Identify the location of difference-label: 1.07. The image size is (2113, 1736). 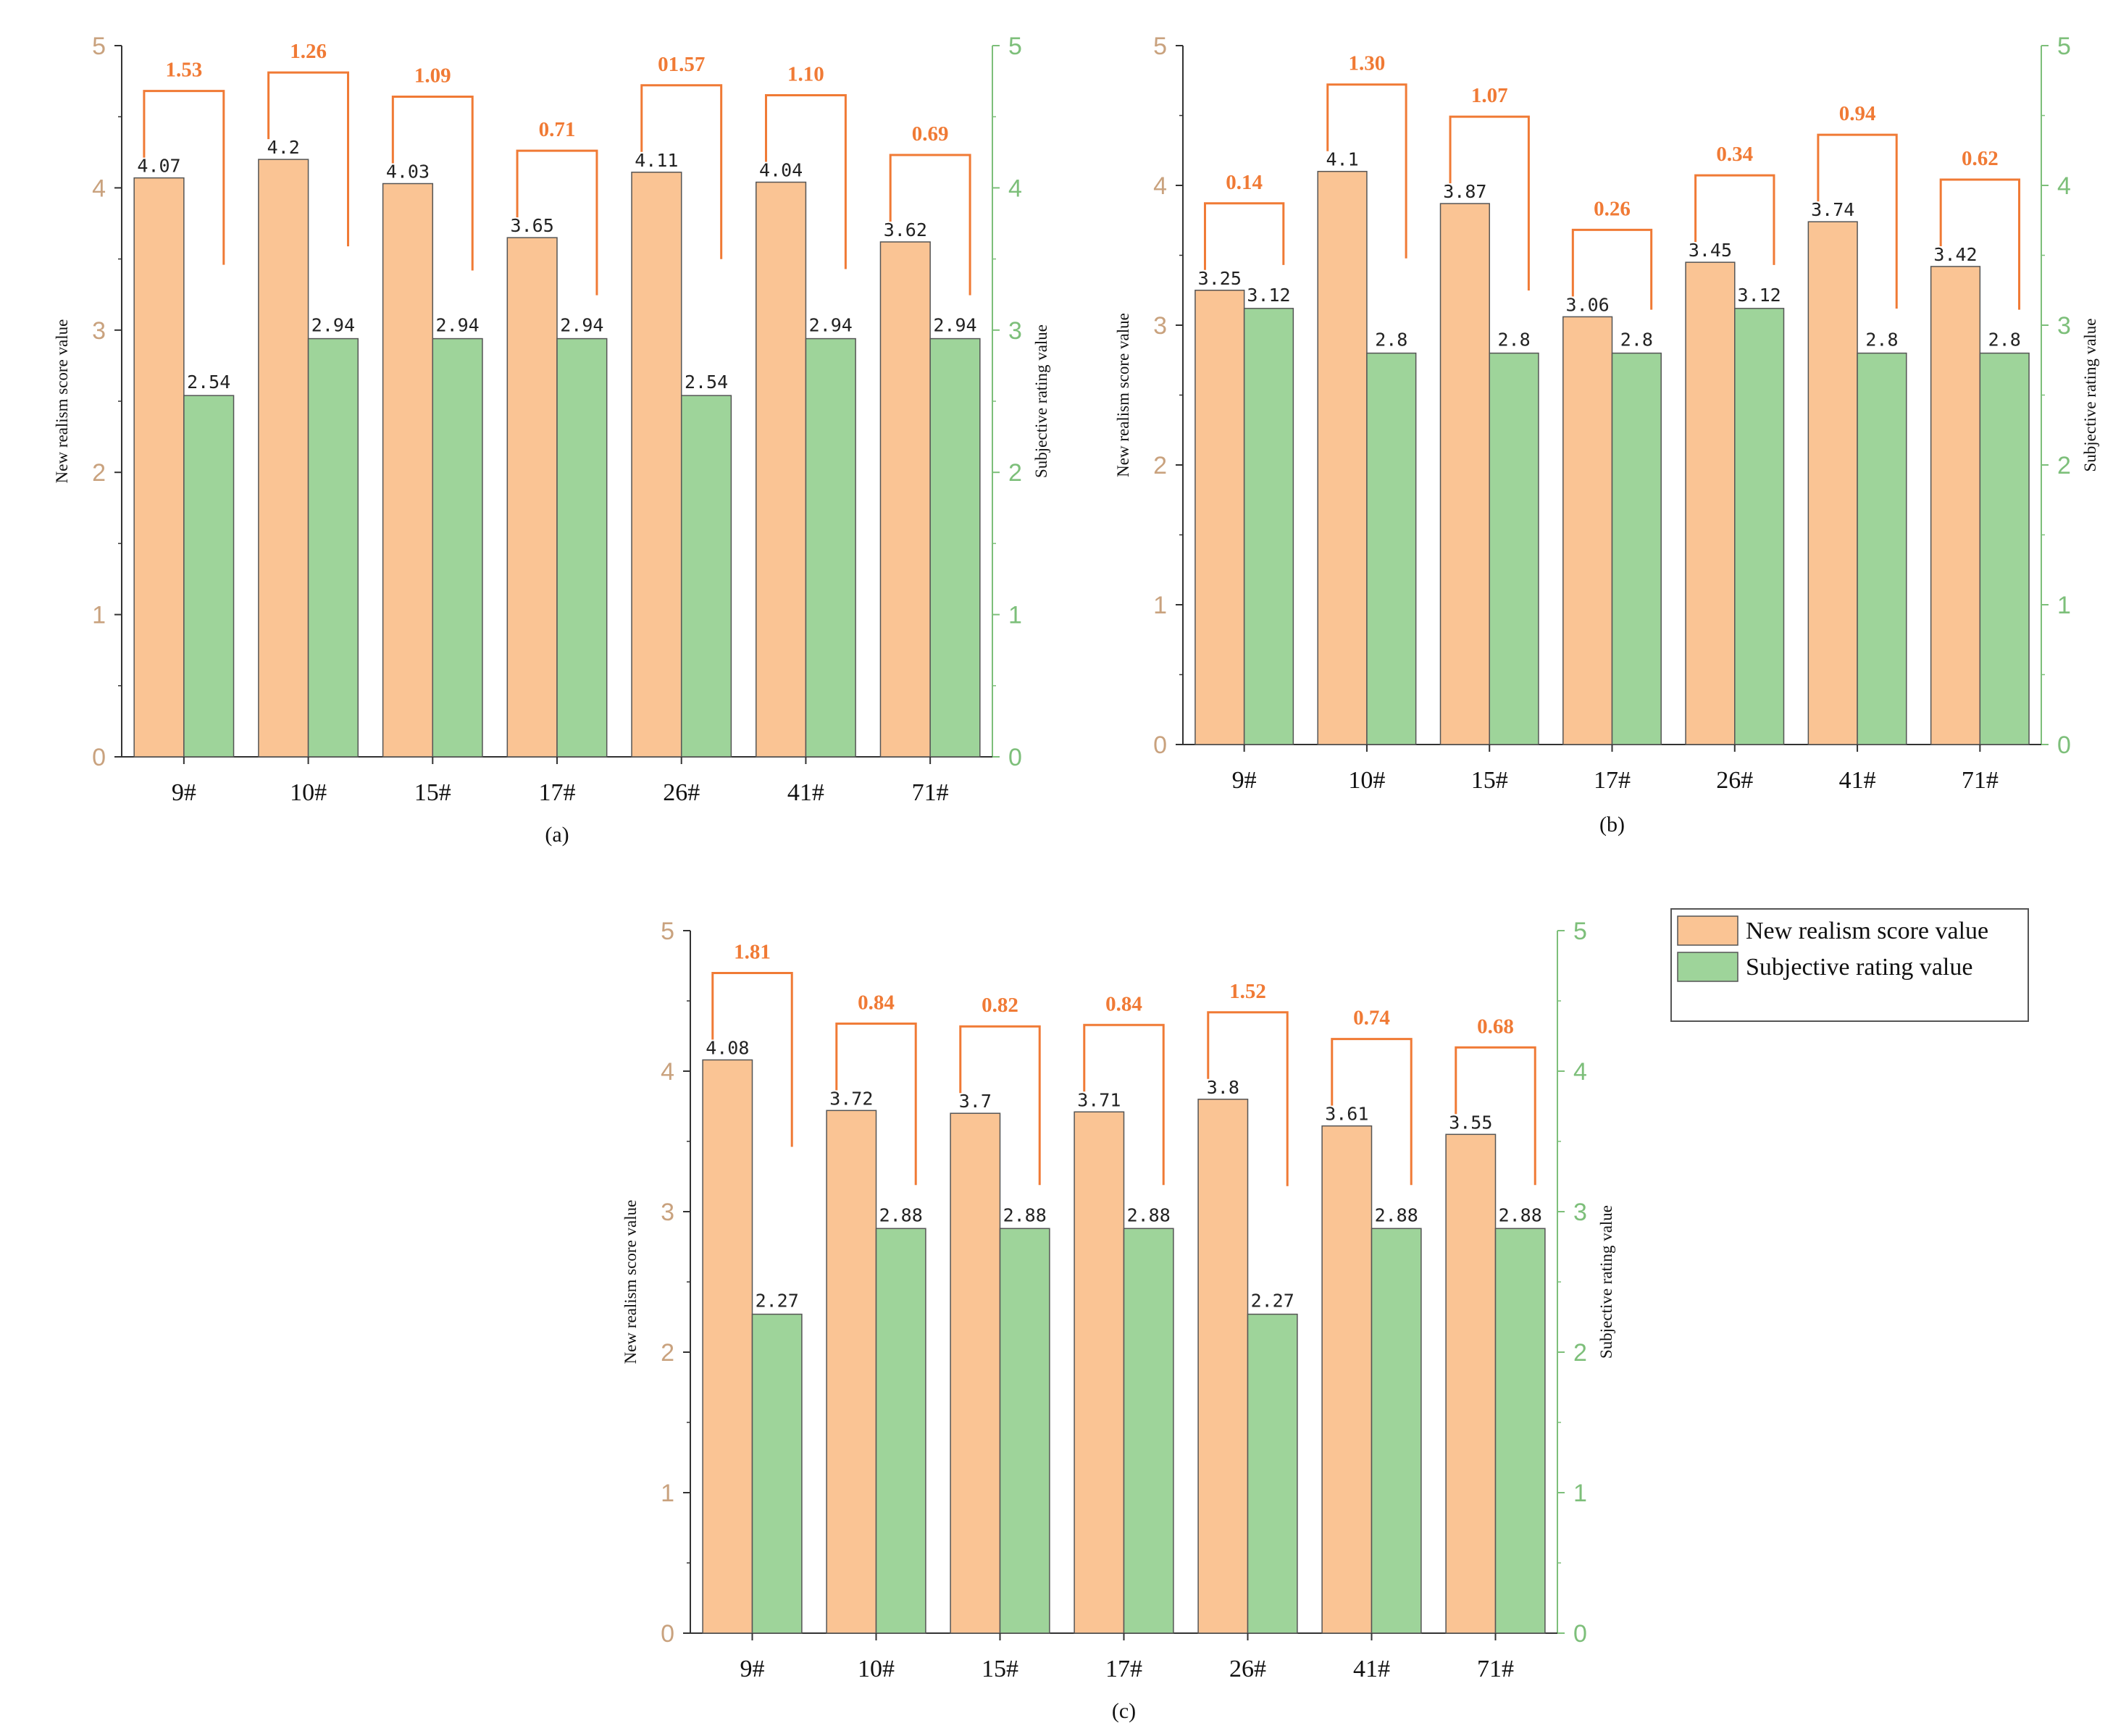
(1489, 95).